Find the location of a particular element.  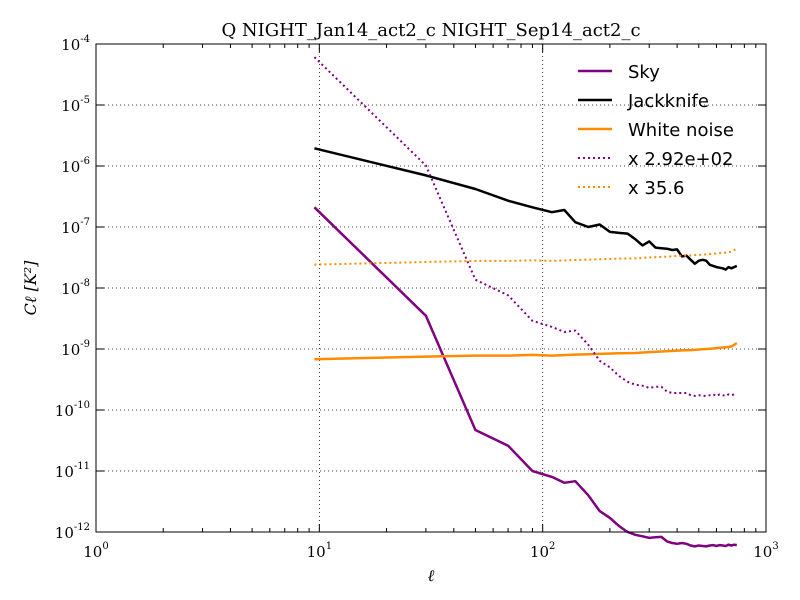

x-axis-label: ℓ is located at coordinates (431, 575).